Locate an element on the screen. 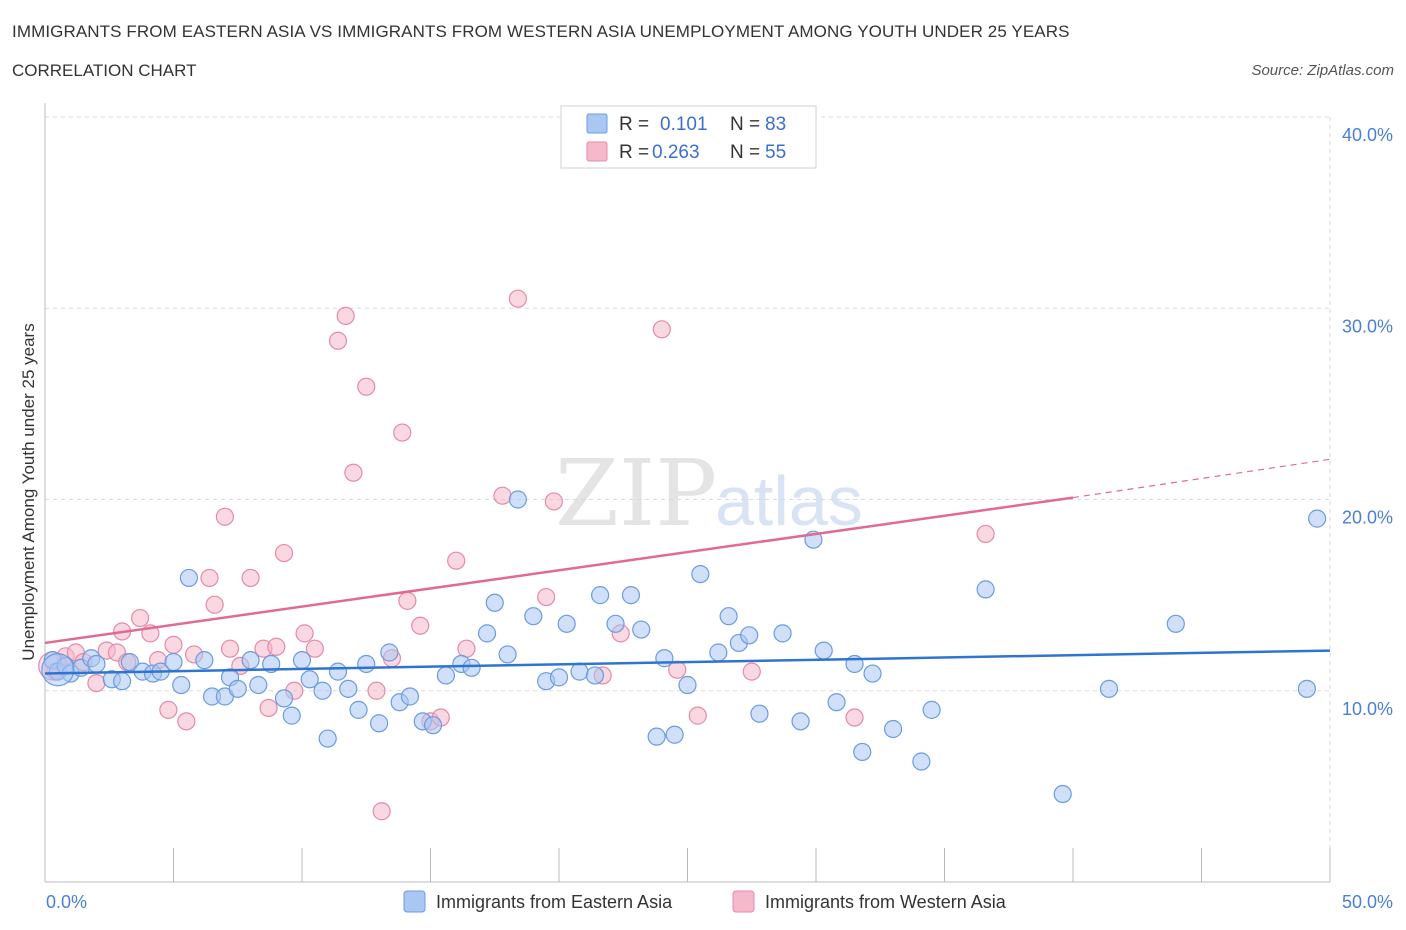 The image size is (1406, 930). legend-swatch-western-asia is located at coordinates (597, 151).